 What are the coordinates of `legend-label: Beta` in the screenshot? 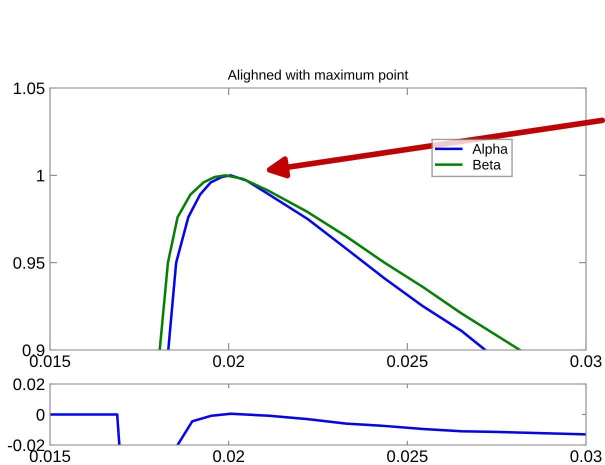 It's located at (487, 165).